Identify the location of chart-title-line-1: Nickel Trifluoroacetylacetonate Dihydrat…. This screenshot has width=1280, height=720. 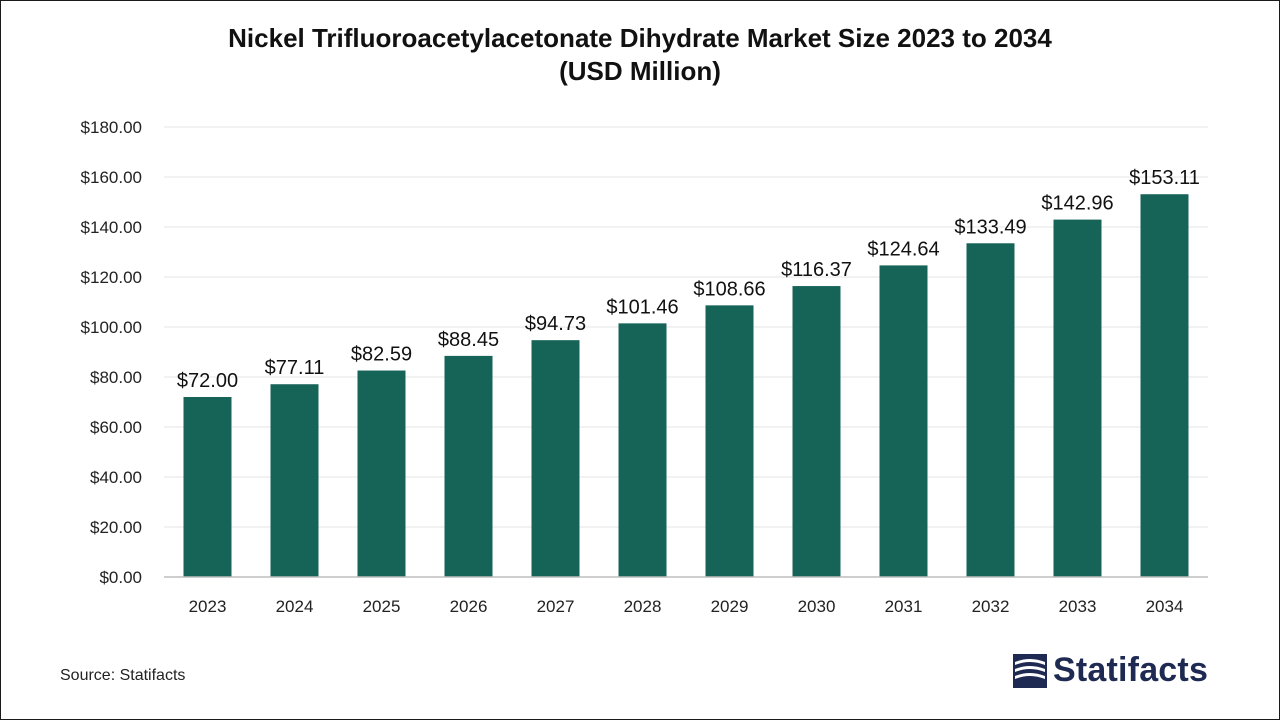
(640, 38).